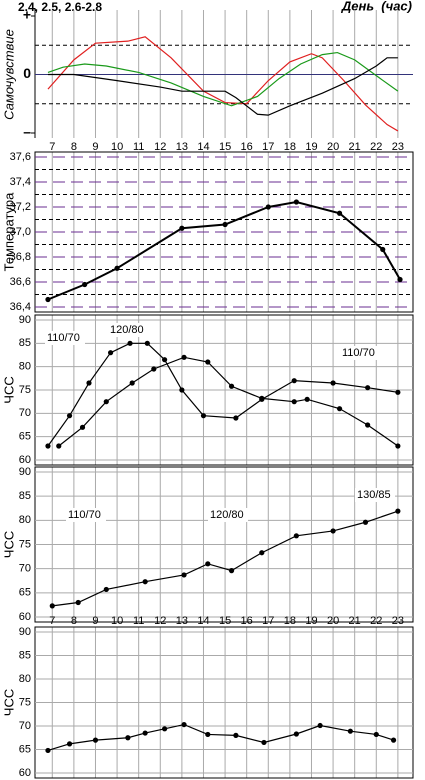 The image size is (425, 780). What do you see at coordinates (20, 182) in the screenshot?
I see `y-tick-label: 37,4` at bounding box center [20, 182].